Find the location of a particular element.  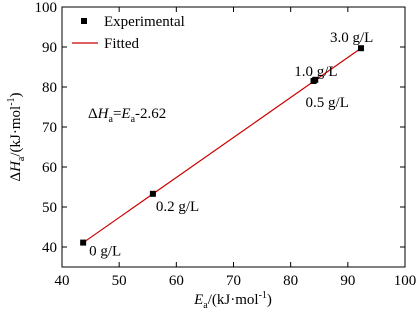

x-tick-label: 100 is located at coordinates (405, 281).